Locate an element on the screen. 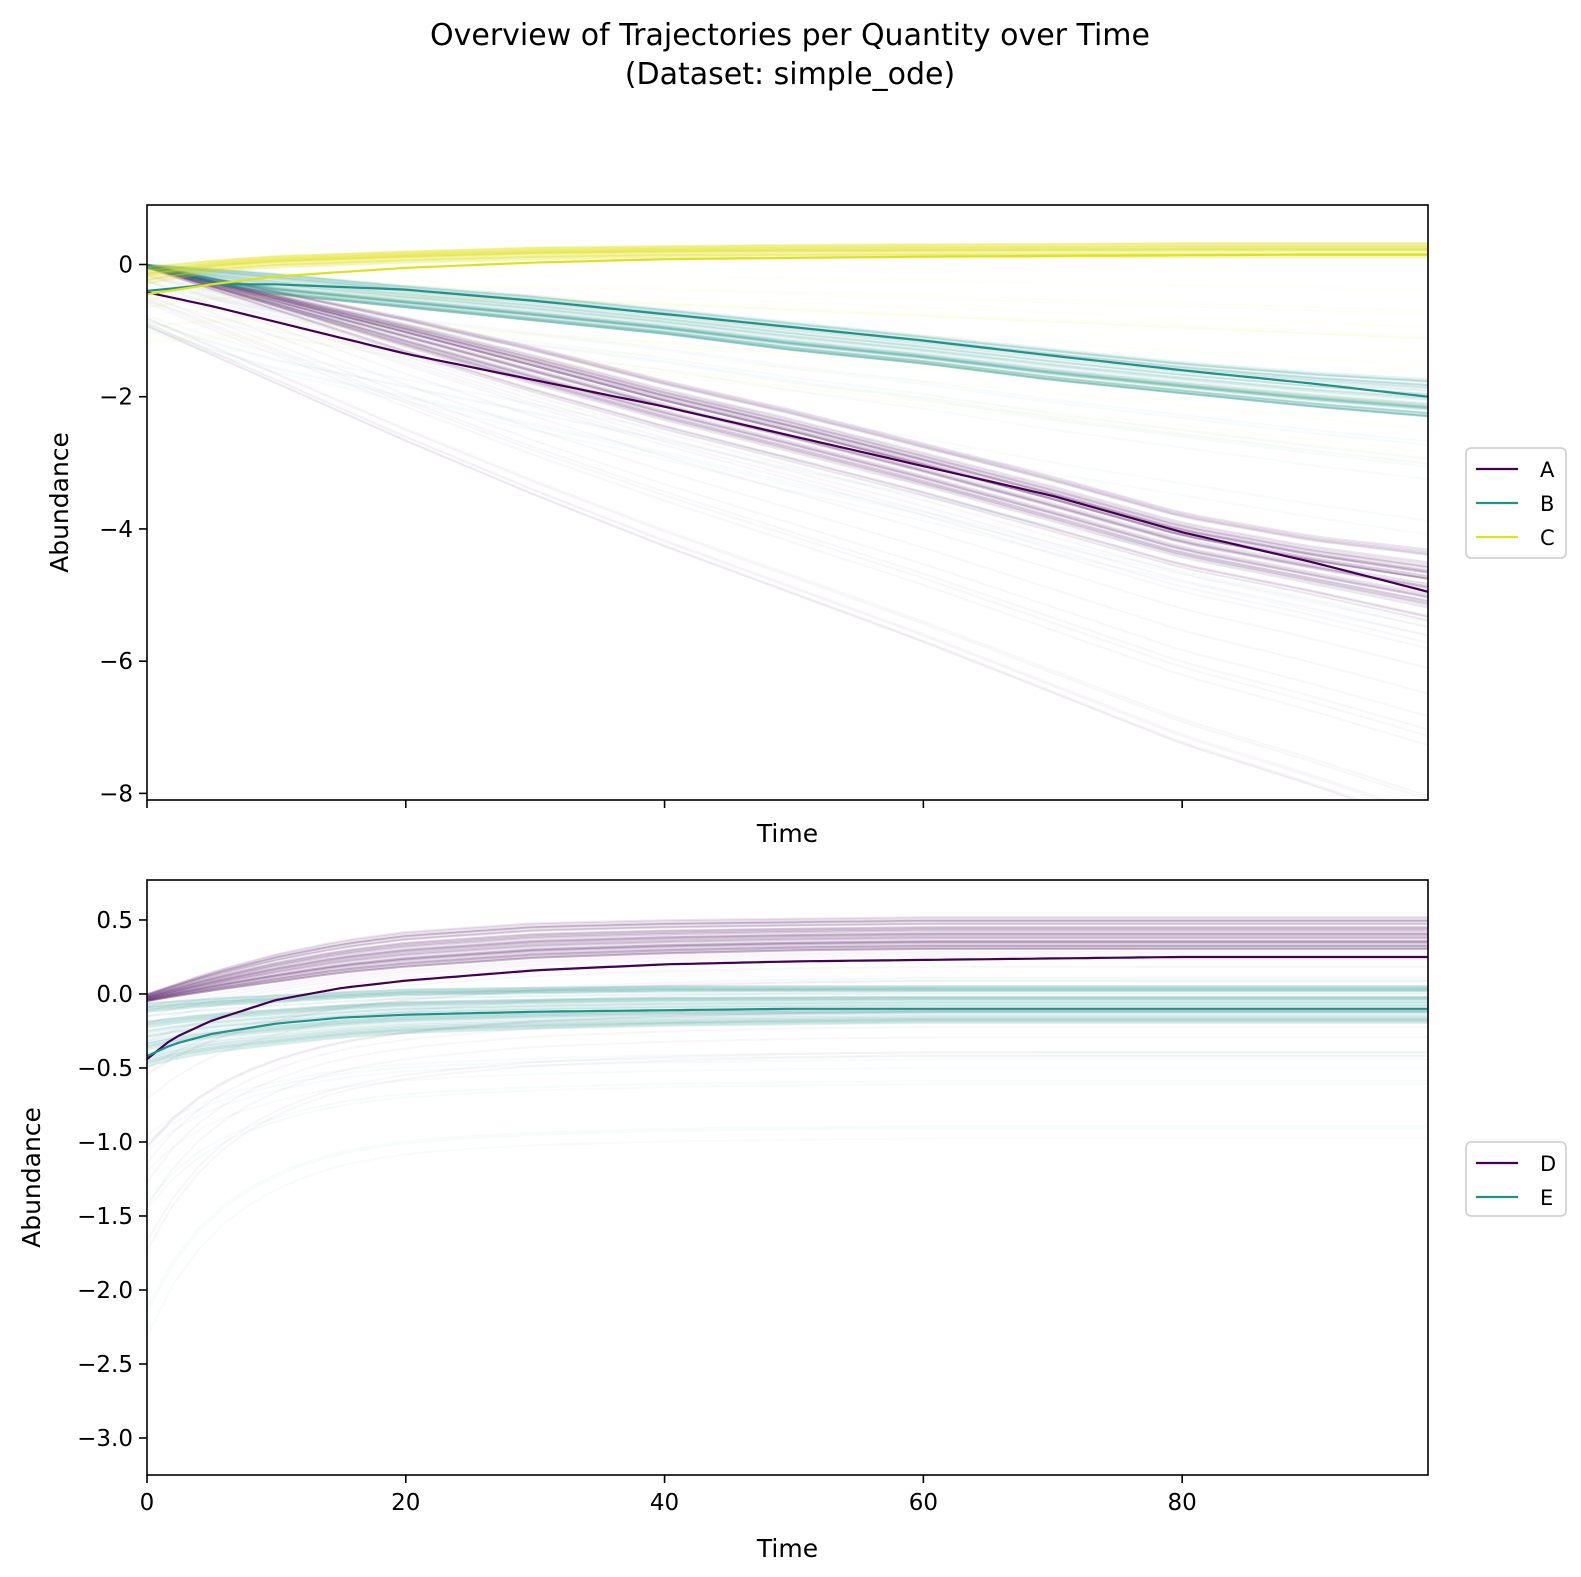  series-line-B is located at coordinates (787, 340).